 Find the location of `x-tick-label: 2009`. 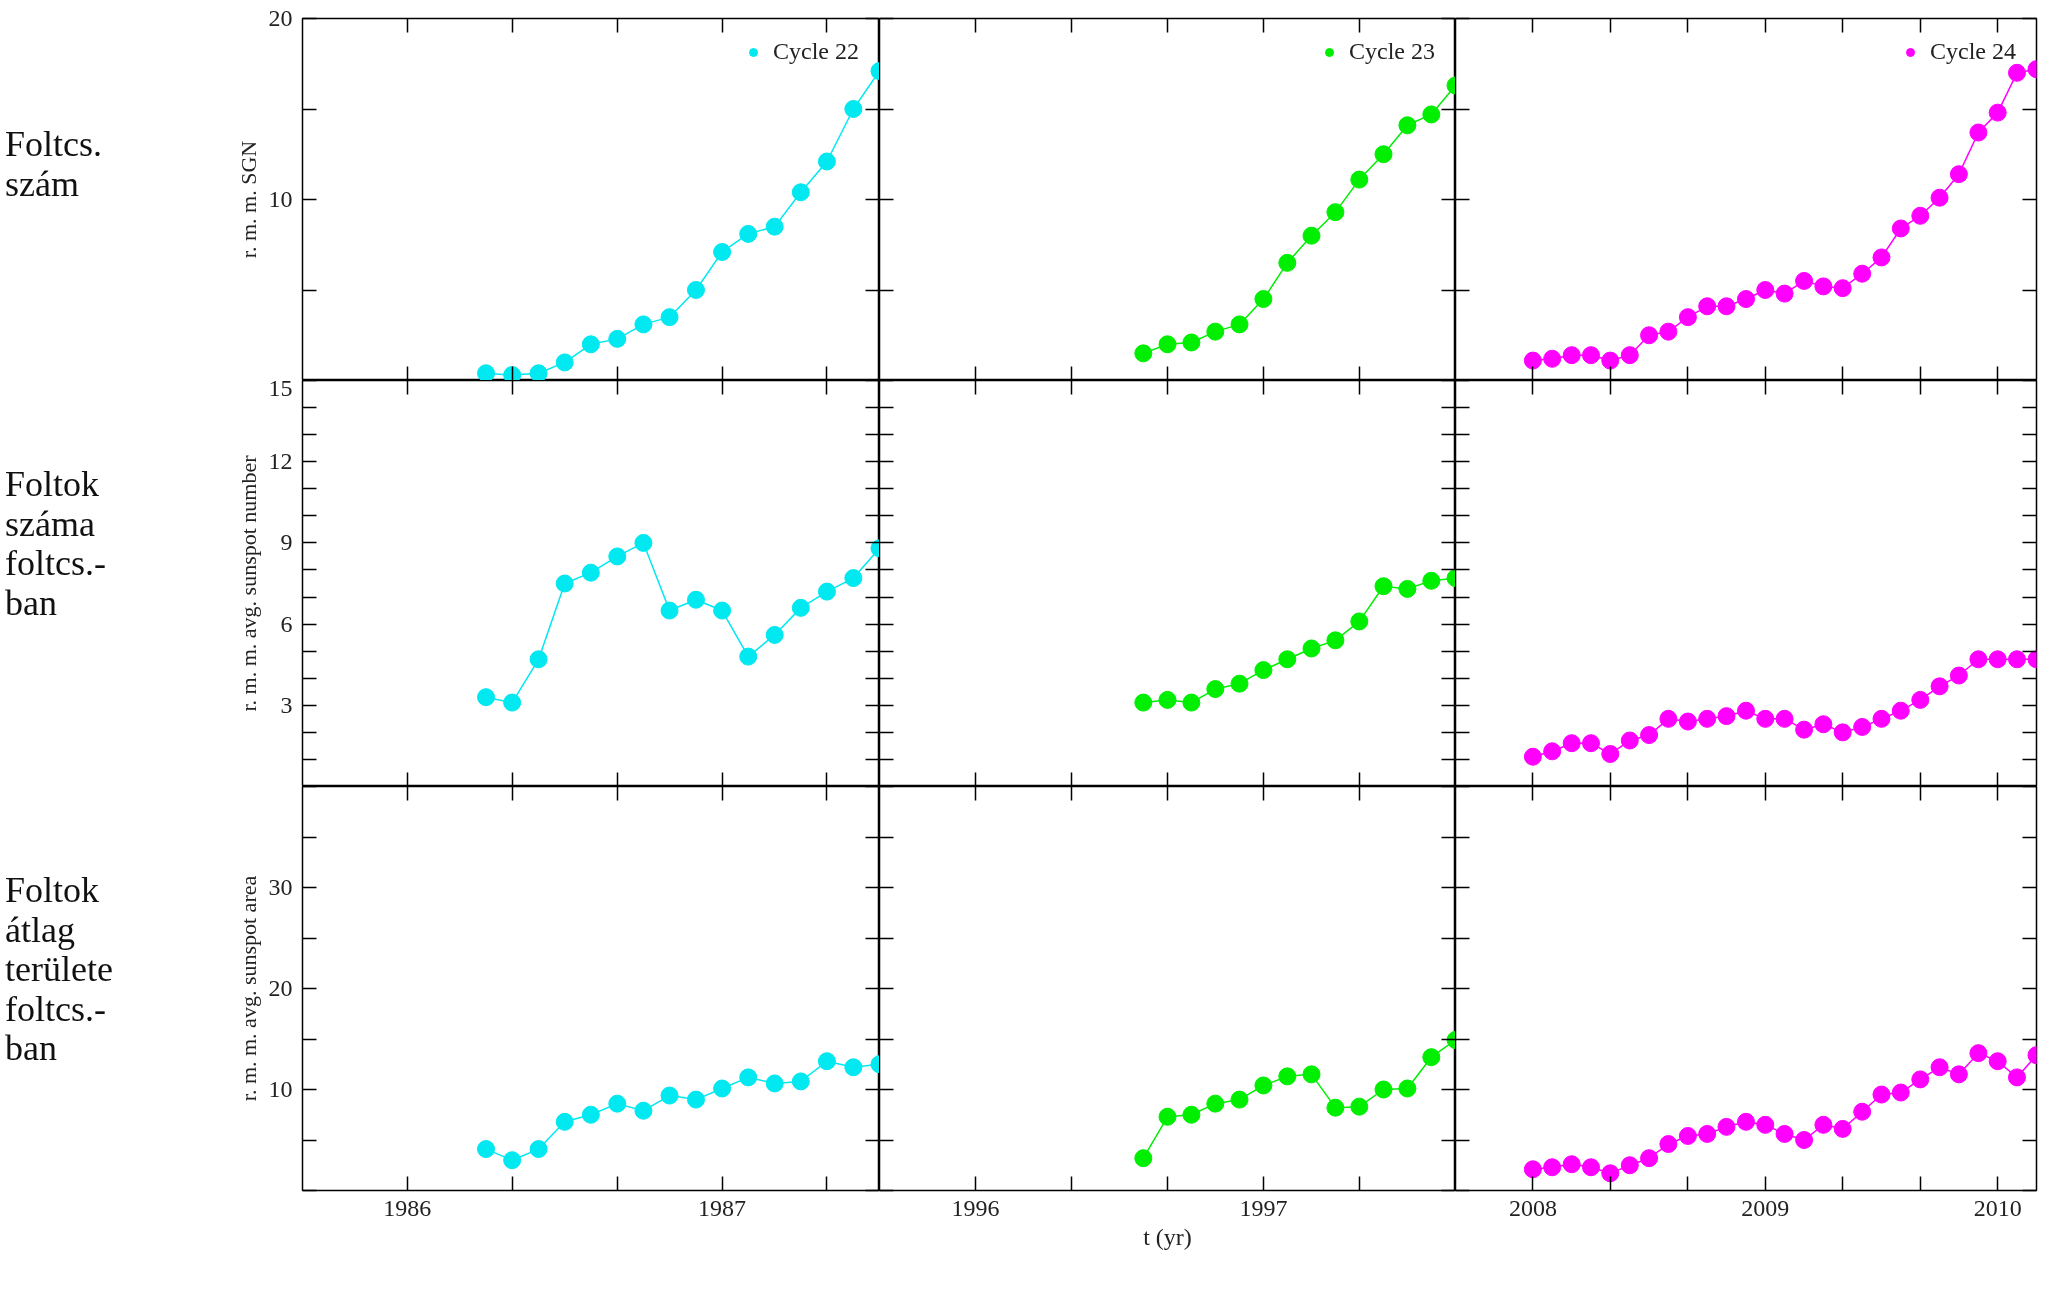

x-tick-label: 2009 is located at coordinates (1765, 1207).